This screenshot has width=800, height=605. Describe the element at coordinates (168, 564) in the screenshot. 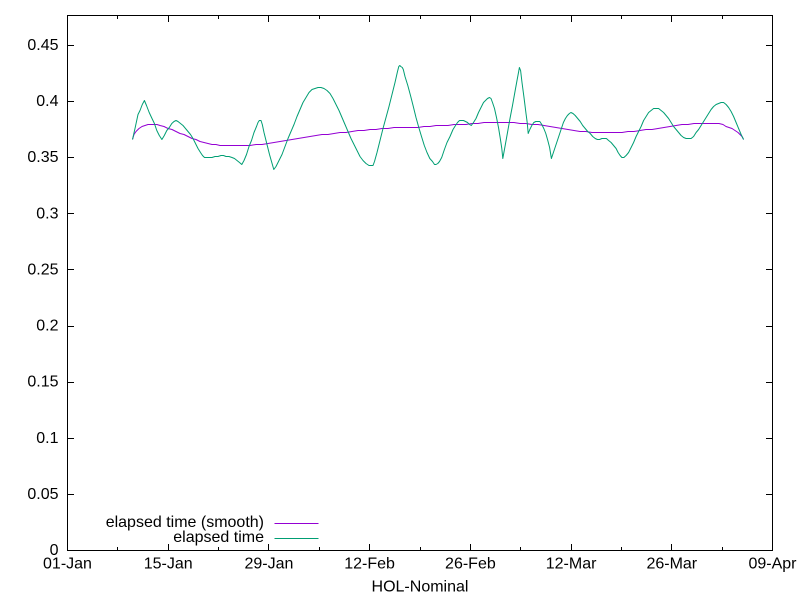

I see `svg-text: 15-Jan` at that location.